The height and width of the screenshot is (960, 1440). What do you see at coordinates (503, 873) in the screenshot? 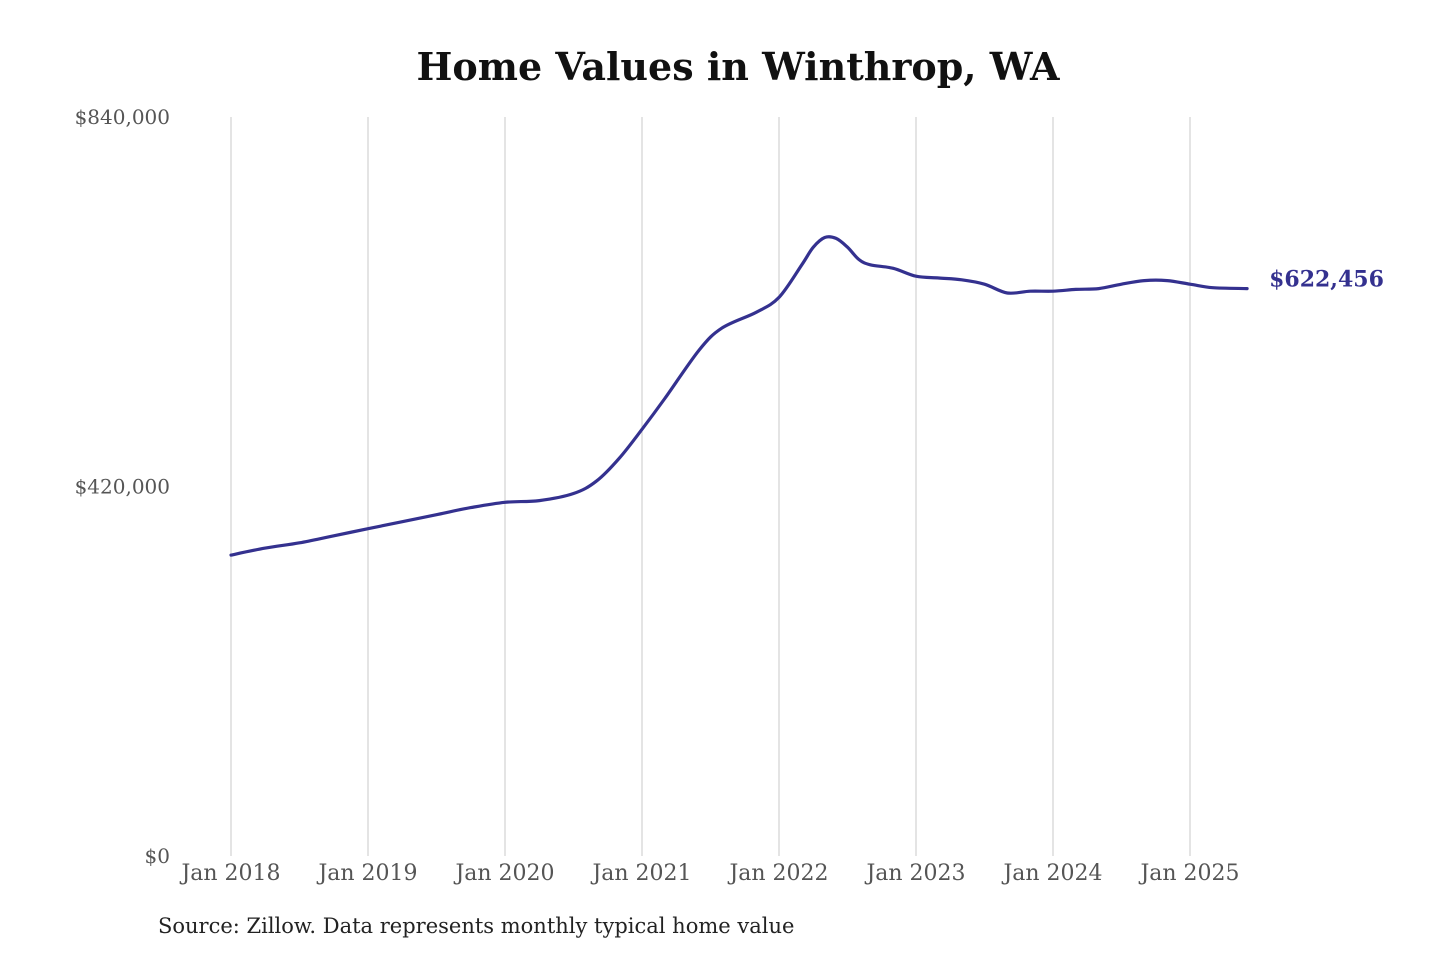
I see `x-tick-label: Jan 2020` at bounding box center [503, 873].